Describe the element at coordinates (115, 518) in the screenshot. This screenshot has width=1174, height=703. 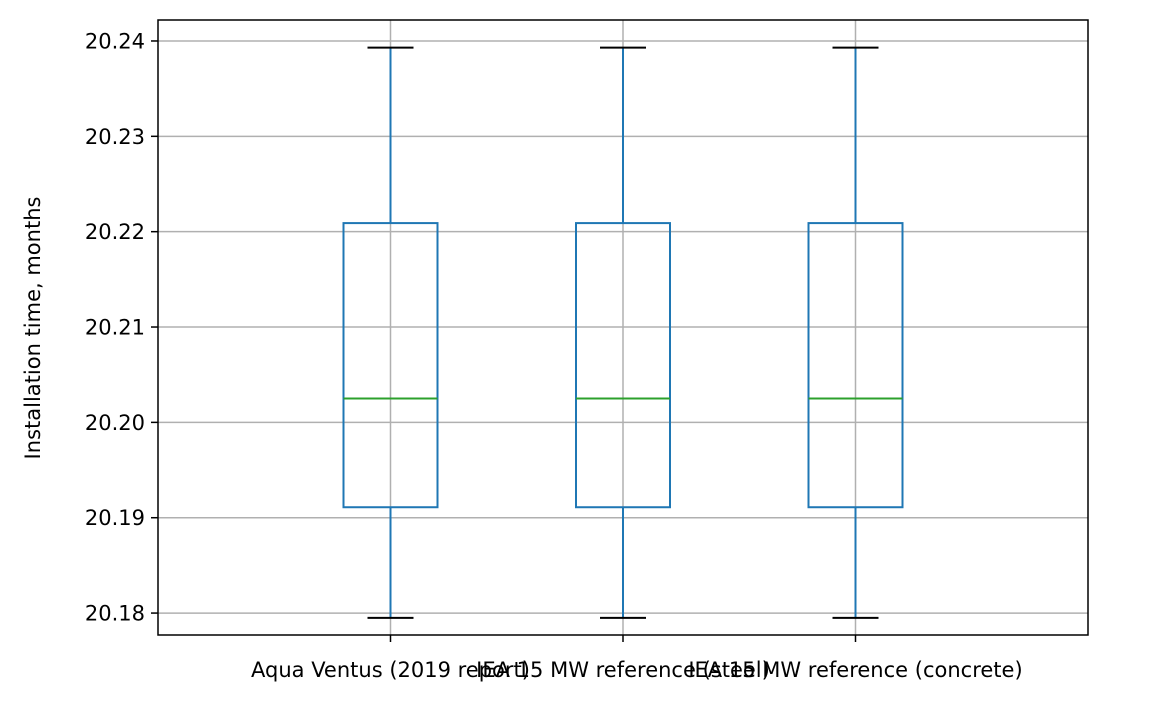
I see `y-tick-label: 20.19` at that location.